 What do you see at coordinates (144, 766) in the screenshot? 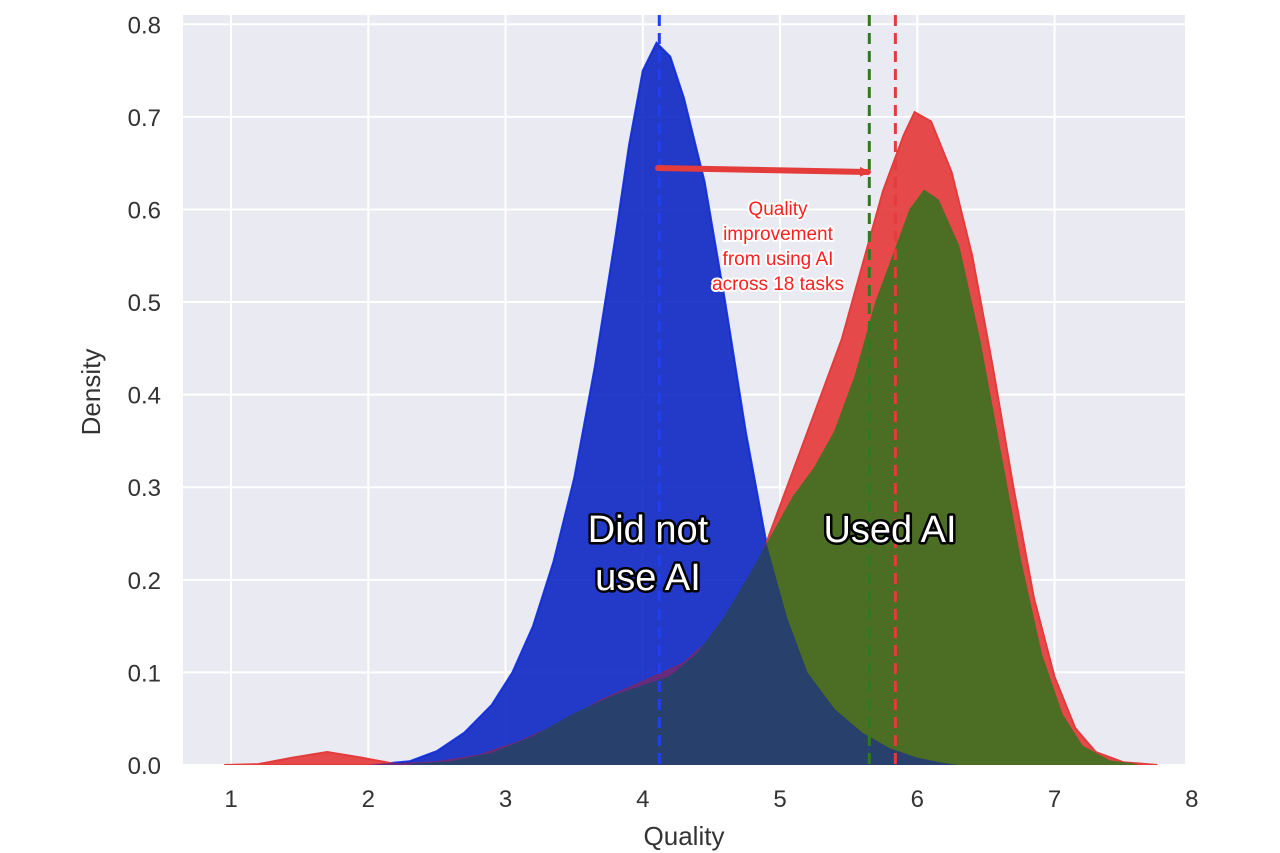
I see `y-tick-label: 0.0` at bounding box center [144, 766].